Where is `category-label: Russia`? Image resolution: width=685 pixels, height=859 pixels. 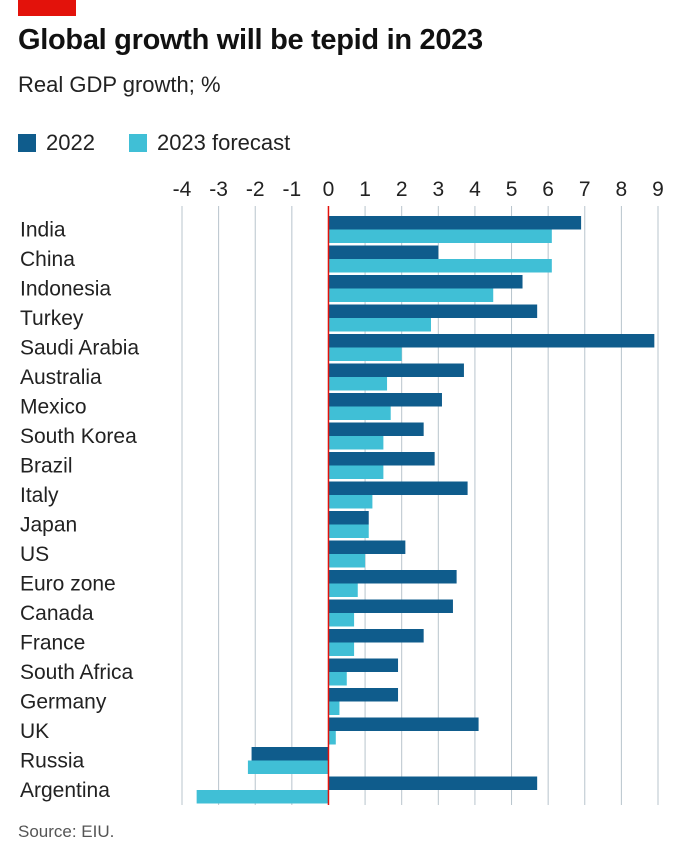
category-label: Russia is located at coordinates (52, 761).